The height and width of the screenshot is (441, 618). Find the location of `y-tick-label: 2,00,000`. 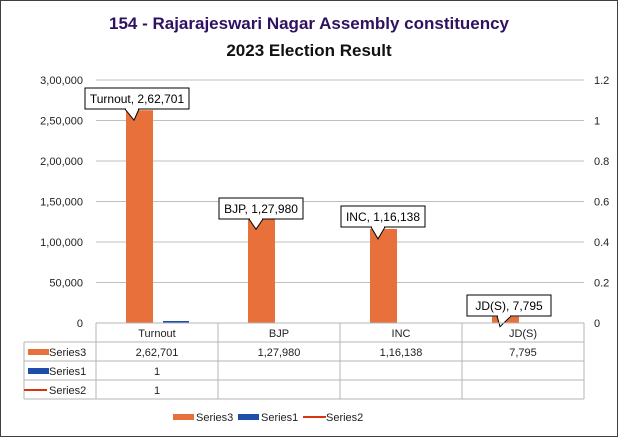

y-tick-label: 2,00,000 is located at coordinates (61, 162).